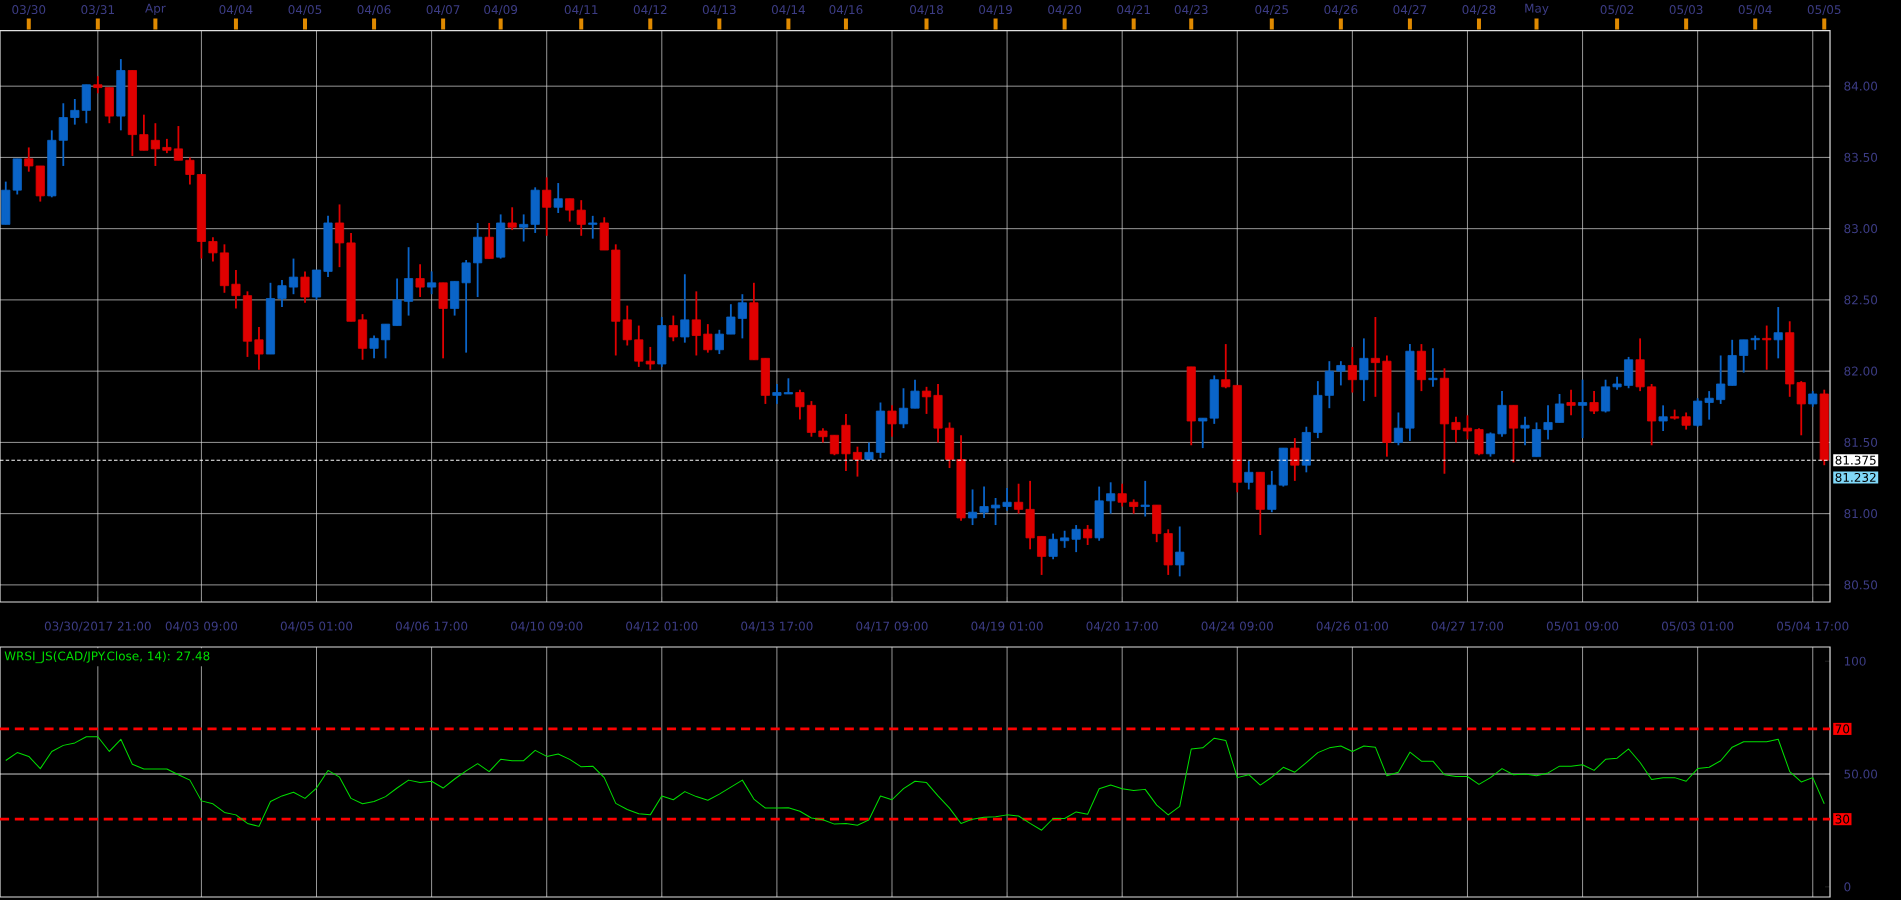 The image size is (1901, 900). What do you see at coordinates (892, 626) in the screenshot?
I see `x-tick-label: 04/17 09:00` at bounding box center [892, 626].